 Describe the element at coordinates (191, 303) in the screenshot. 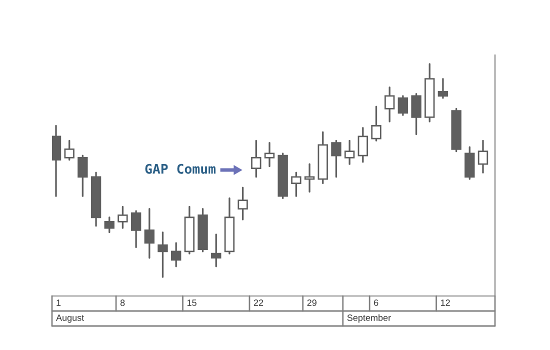

I see `x-tick-label: 15` at that location.